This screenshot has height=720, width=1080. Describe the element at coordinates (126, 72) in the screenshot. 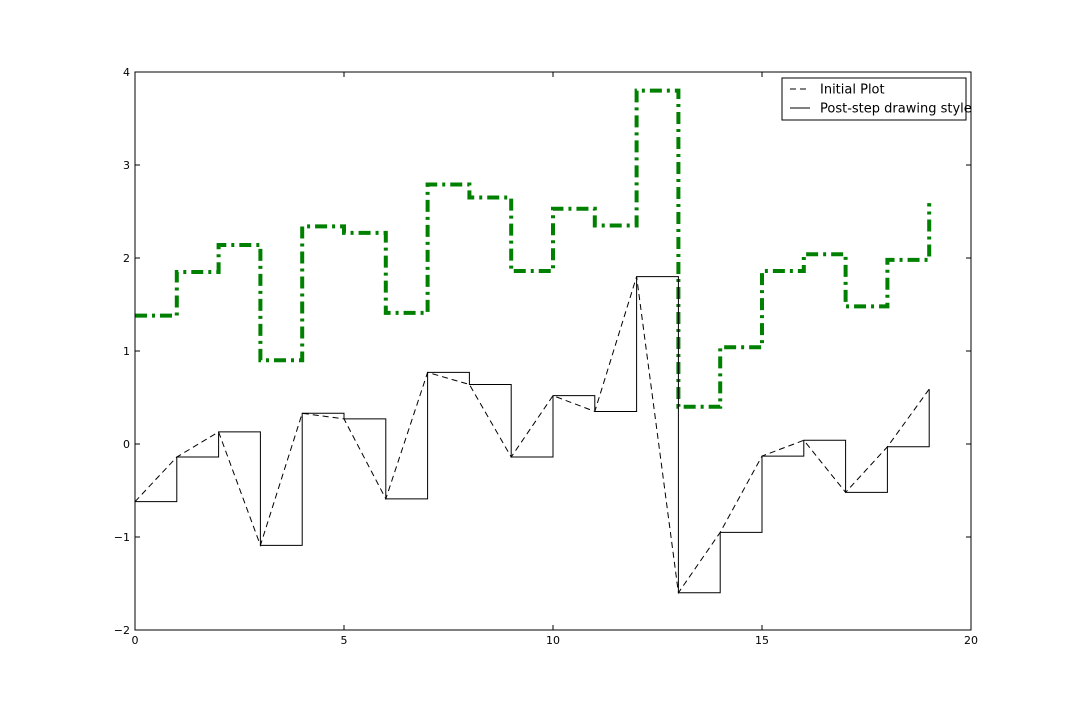

I see `y-tick-label: 4` at that location.